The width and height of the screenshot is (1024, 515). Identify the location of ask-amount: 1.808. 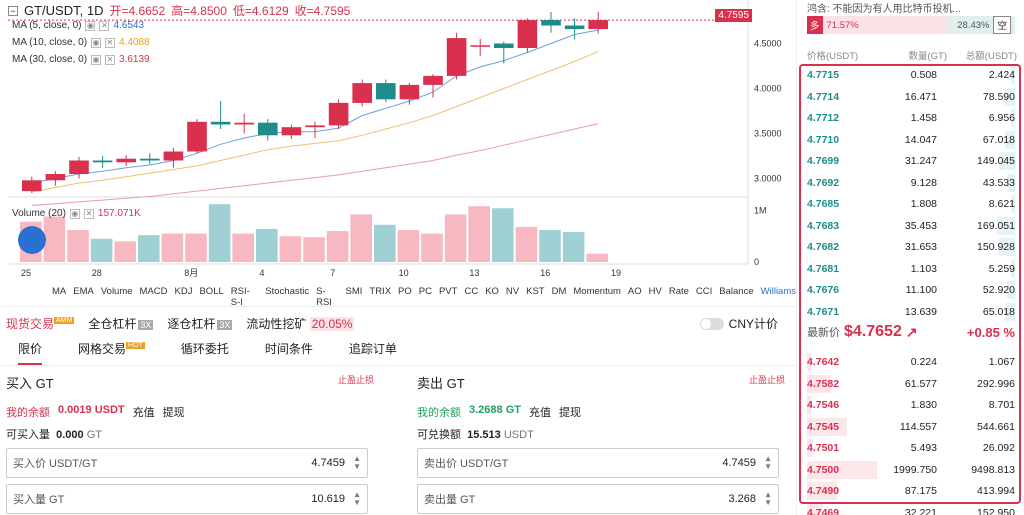
(923, 204).